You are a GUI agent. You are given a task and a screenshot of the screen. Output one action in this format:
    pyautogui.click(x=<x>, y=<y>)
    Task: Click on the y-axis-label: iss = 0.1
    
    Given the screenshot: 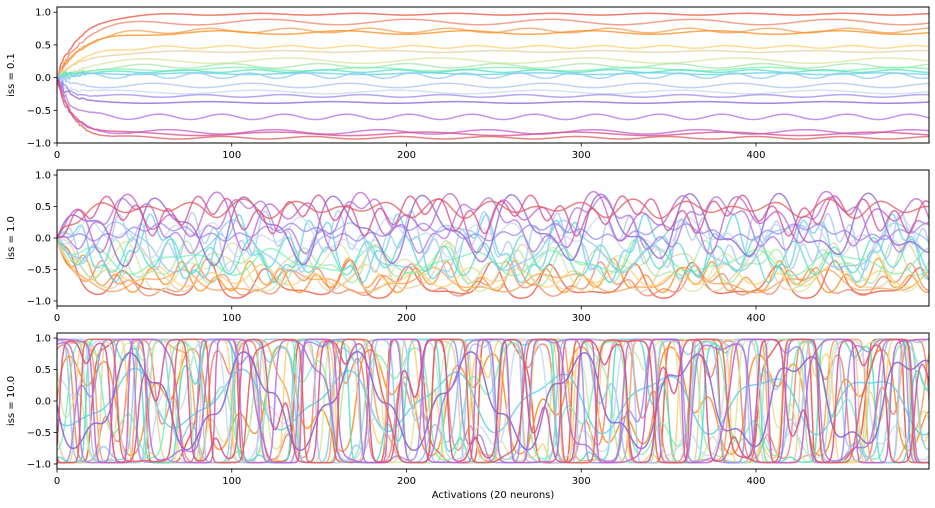 What is the action you would take?
    pyautogui.click(x=11, y=75)
    